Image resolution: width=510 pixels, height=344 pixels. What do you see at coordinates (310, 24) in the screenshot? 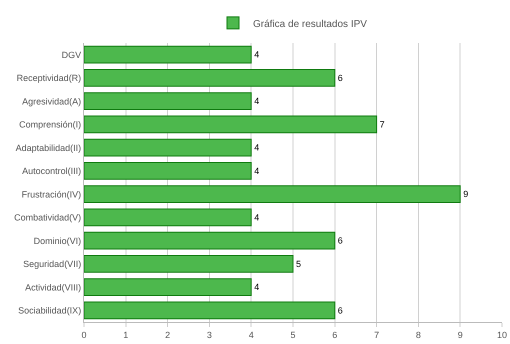
I see `legend-label: Gráfica de resultados IPV` at bounding box center [310, 24].